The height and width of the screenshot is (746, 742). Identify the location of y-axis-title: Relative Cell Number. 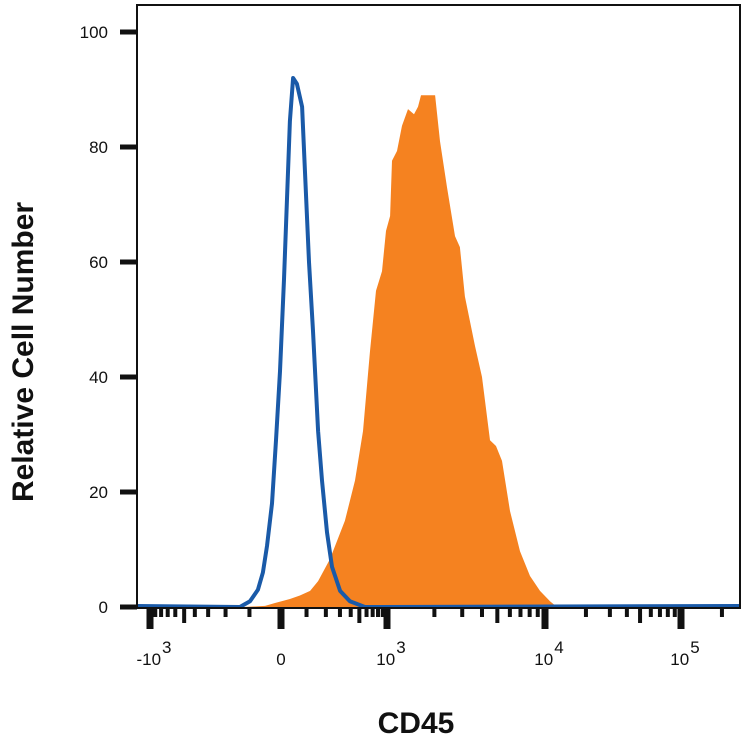
(23, 352).